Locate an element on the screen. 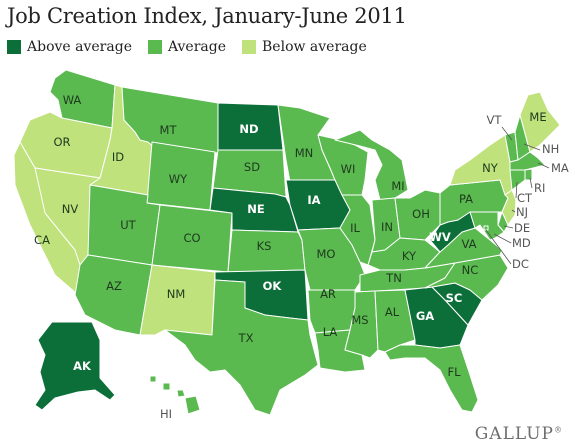 The height and width of the screenshot is (448, 575). state-label-me: ME is located at coordinates (537, 117).